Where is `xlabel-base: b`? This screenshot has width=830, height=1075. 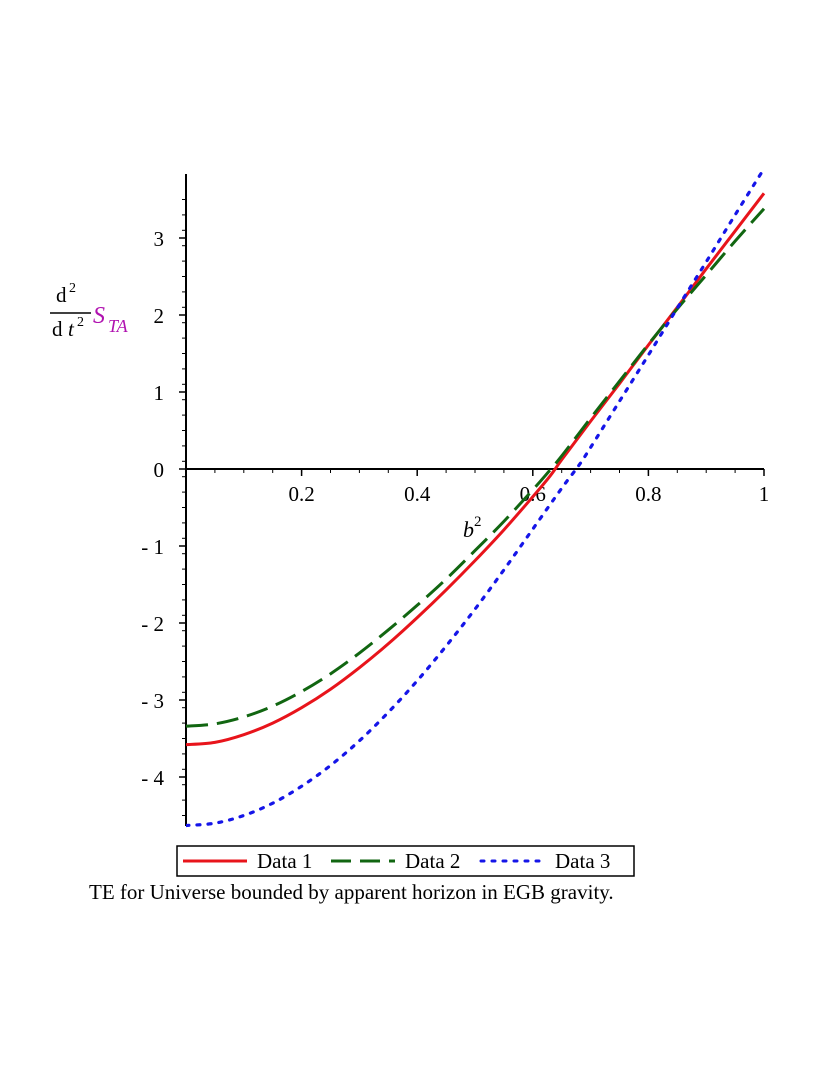 xlabel-base: b is located at coordinates (468, 529).